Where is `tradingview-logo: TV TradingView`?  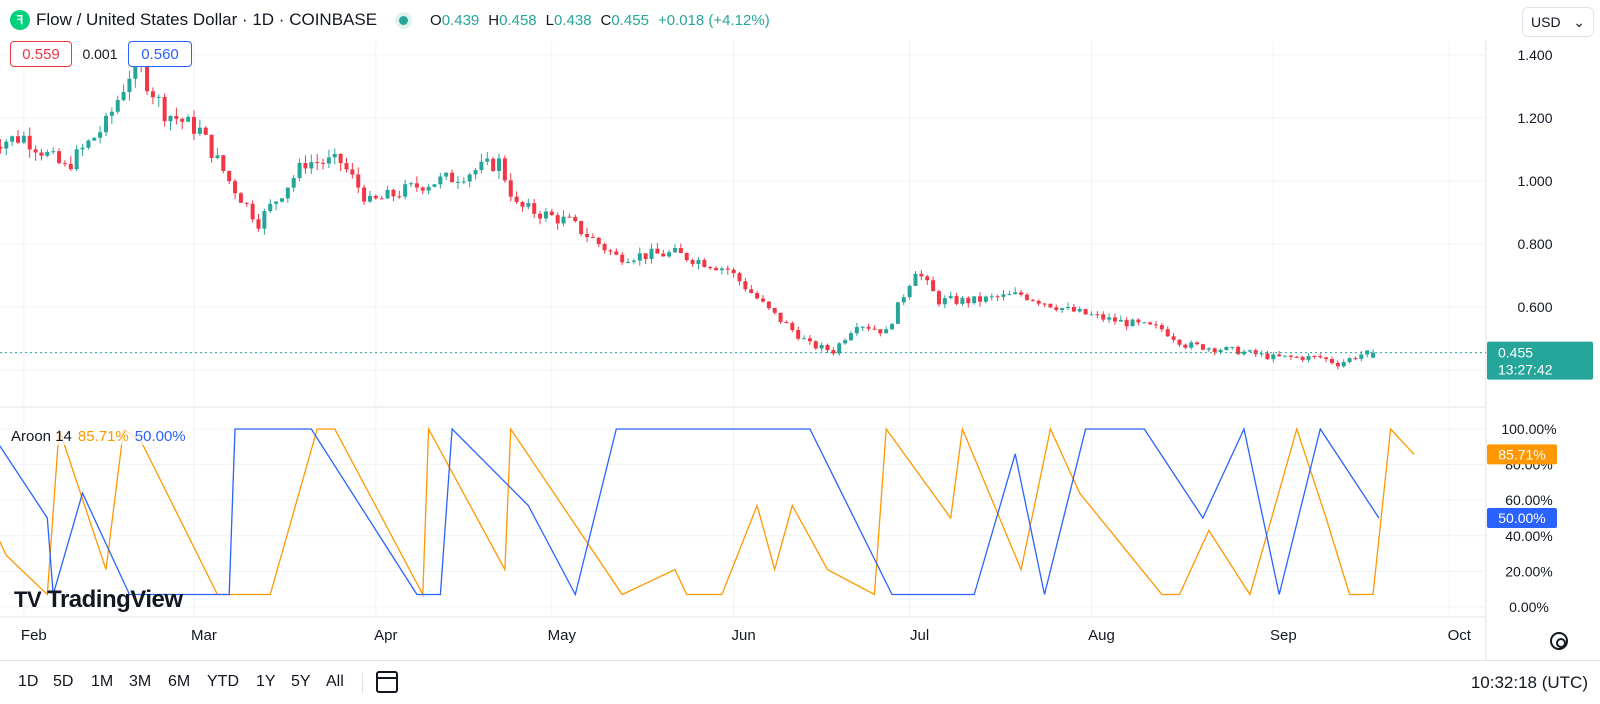 tradingview-logo: TV TradingView is located at coordinates (98, 599).